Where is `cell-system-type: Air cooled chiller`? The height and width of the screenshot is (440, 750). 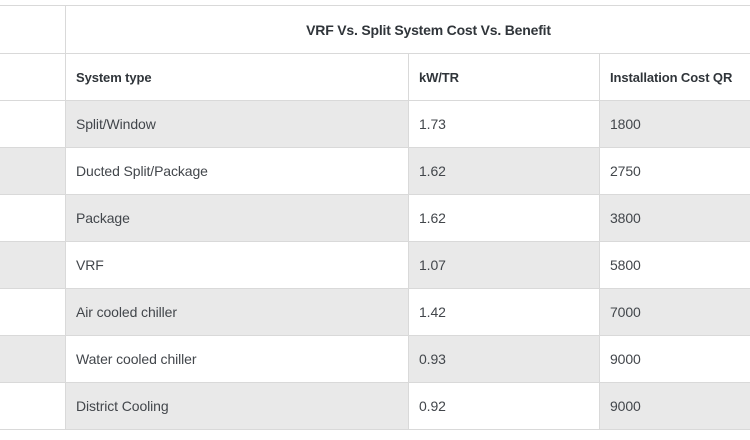 cell-system-type: Air cooled chiller is located at coordinates (237, 312).